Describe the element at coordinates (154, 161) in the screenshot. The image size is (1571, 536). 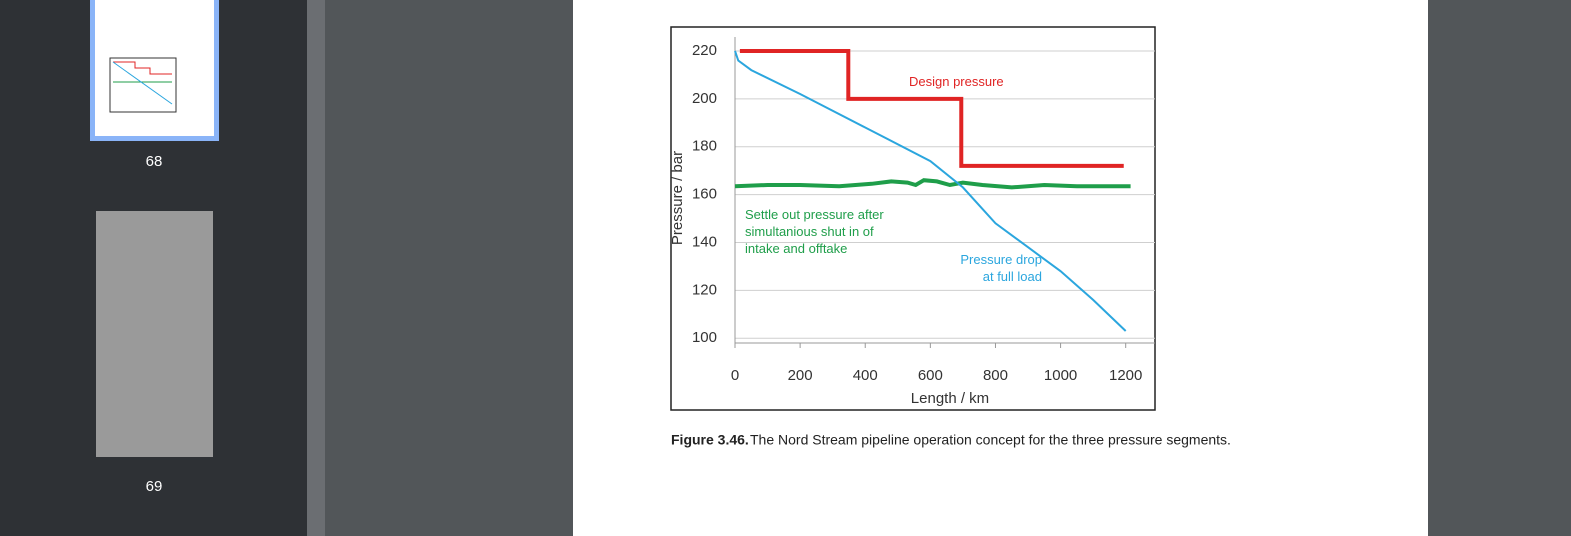
I see `page-number: 68` at that location.